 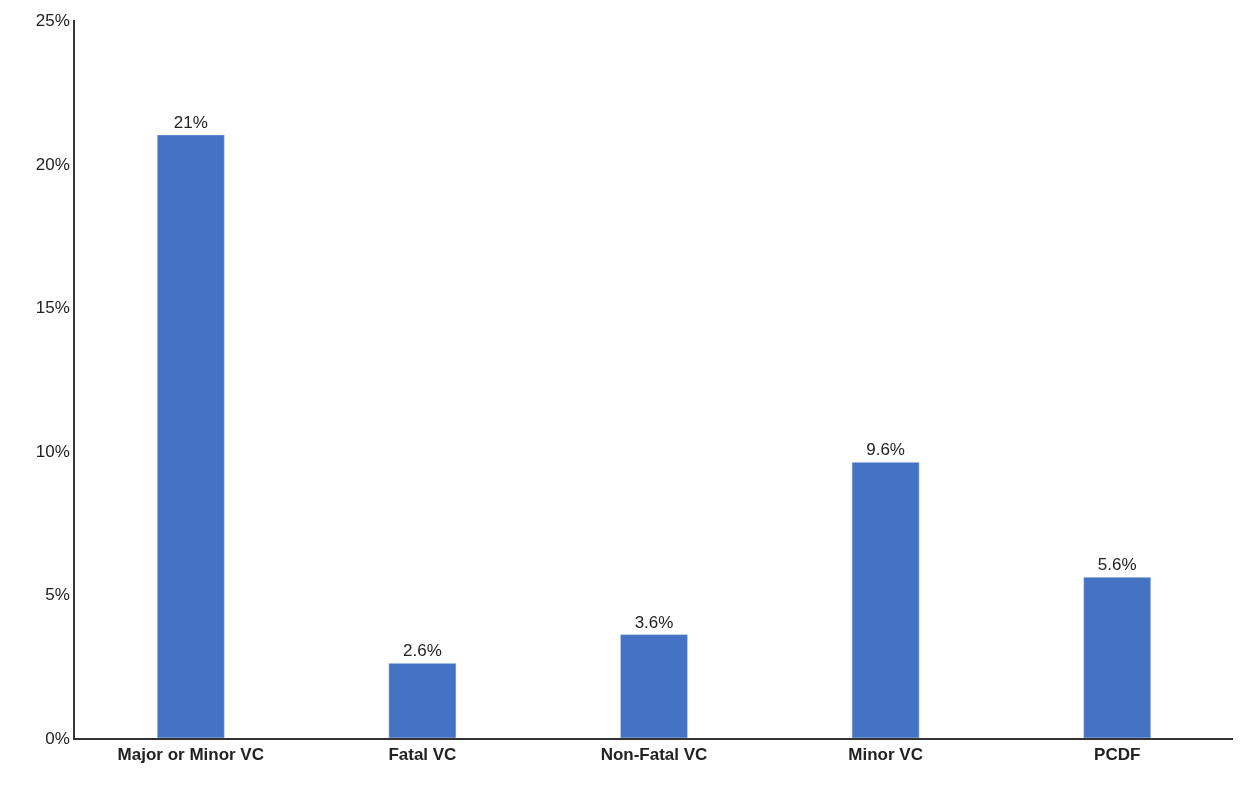 What do you see at coordinates (52, 20) in the screenshot?
I see `y-tick-label: 25%` at bounding box center [52, 20].